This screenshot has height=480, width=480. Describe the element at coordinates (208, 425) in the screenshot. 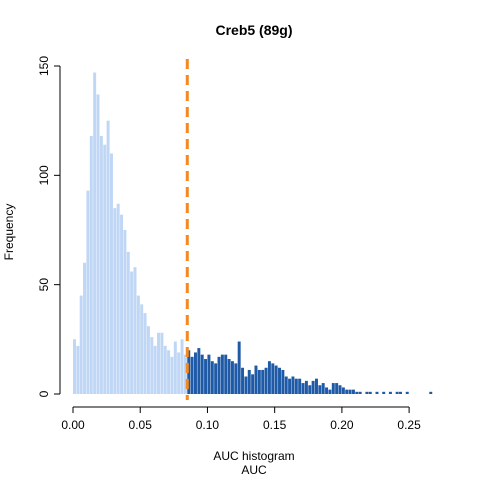

I see `x-tick-label: 0.10` at that location.